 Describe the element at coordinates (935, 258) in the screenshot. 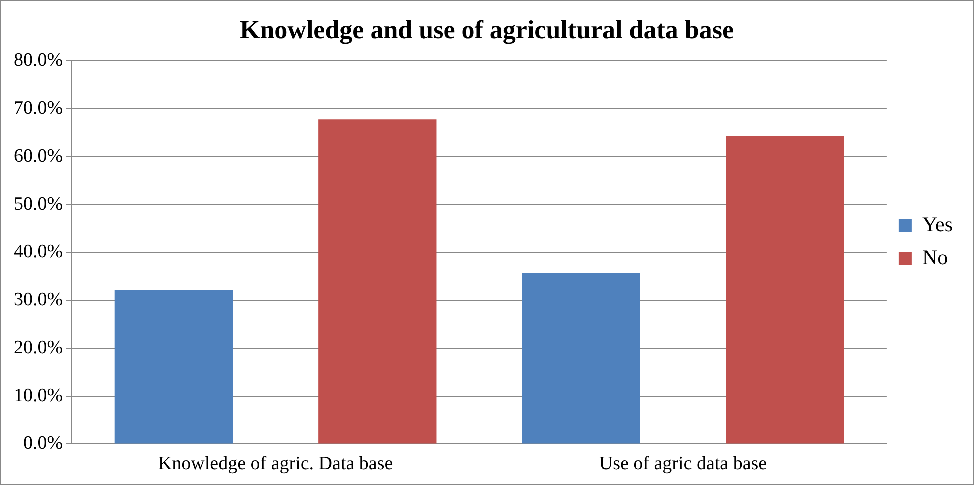

I see `legend-label: No` at that location.